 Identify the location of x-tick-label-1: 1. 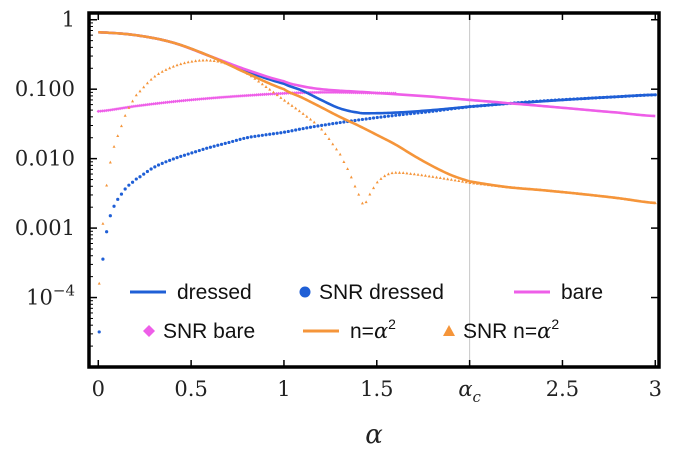
(283, 389).